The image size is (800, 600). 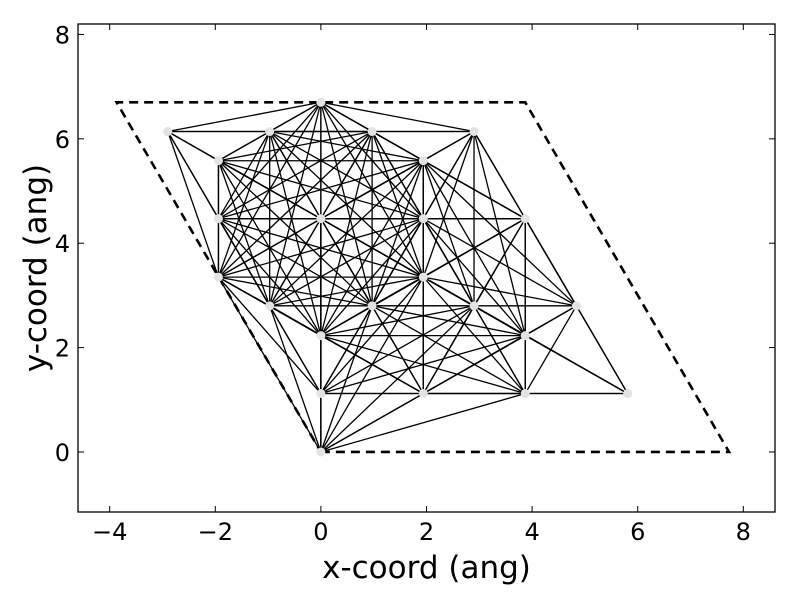 What do you see at coordinates (62, 244) in the screenshot?
I see `y-tick-label: 4` at bounding box center [62, 244].